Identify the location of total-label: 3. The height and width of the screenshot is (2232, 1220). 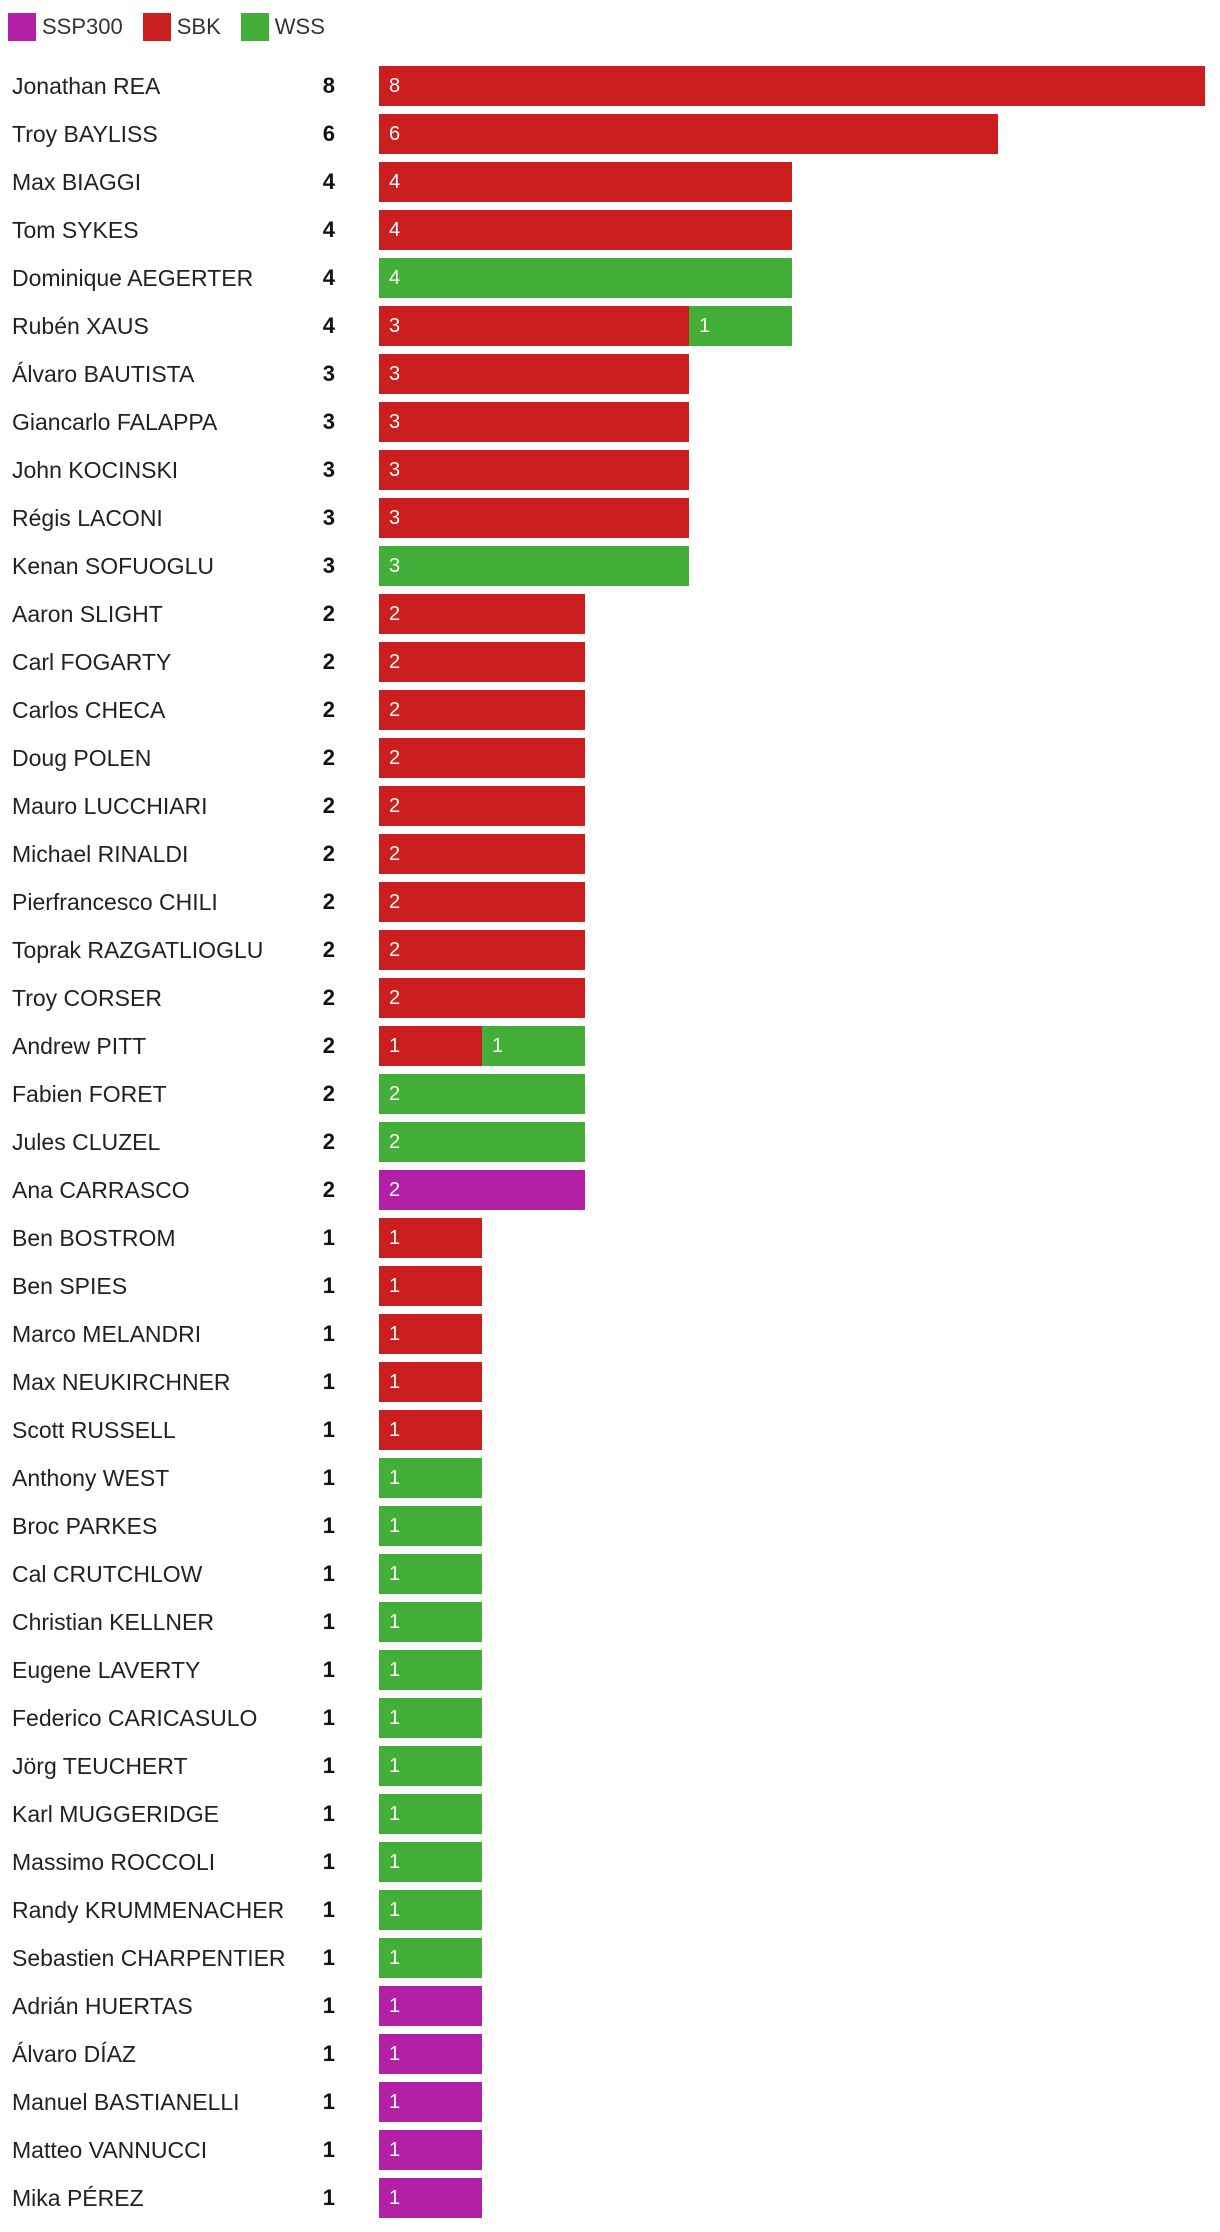
(328, 373).